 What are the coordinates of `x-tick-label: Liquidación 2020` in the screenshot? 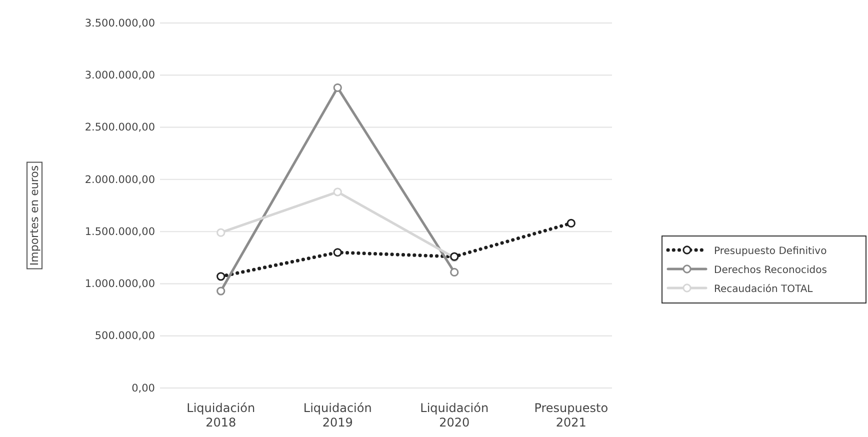 It's located at (454, 415).